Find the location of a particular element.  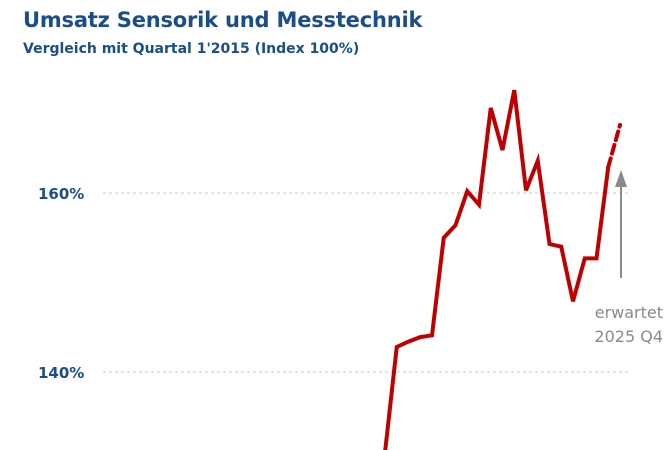

annotation-arrow-head is located at coordinates (621, 178).